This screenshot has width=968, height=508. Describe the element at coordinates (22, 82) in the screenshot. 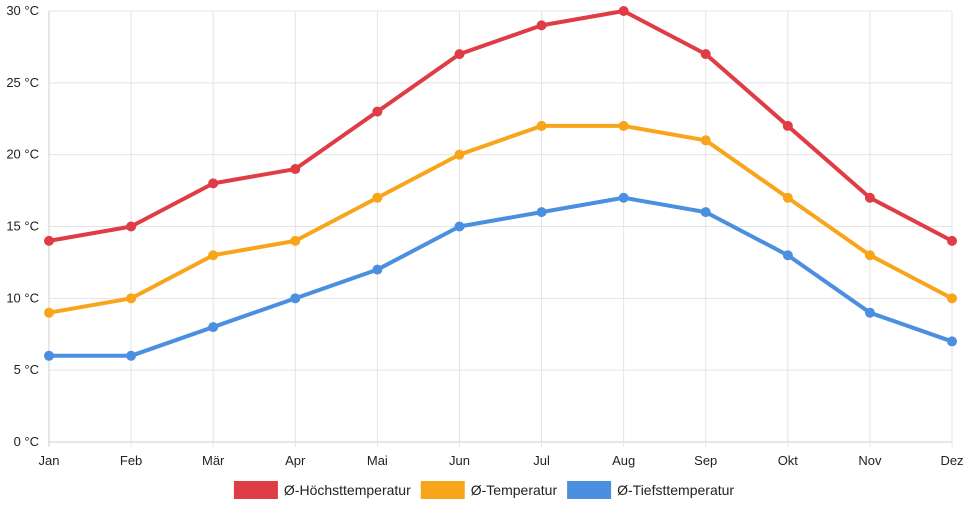

I see `y-tick-label: 25 °C` at that location.